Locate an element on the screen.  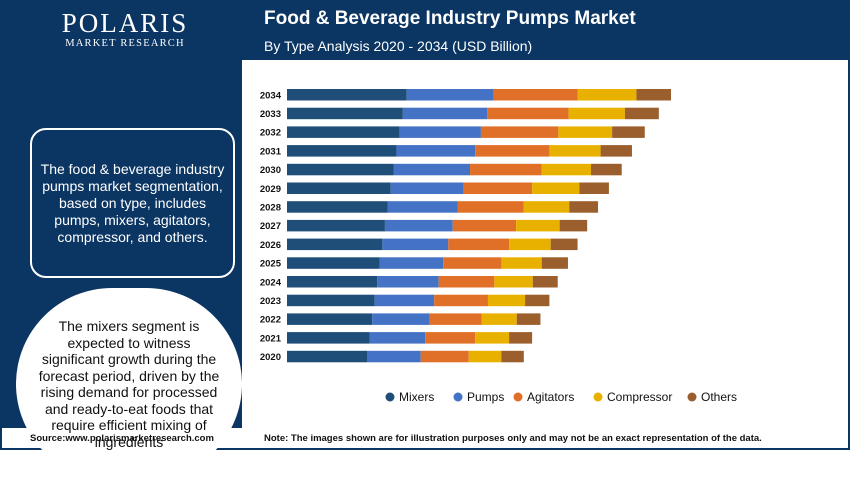
y-tick-label-2021: 2021 is located at coordinates (271, 338).